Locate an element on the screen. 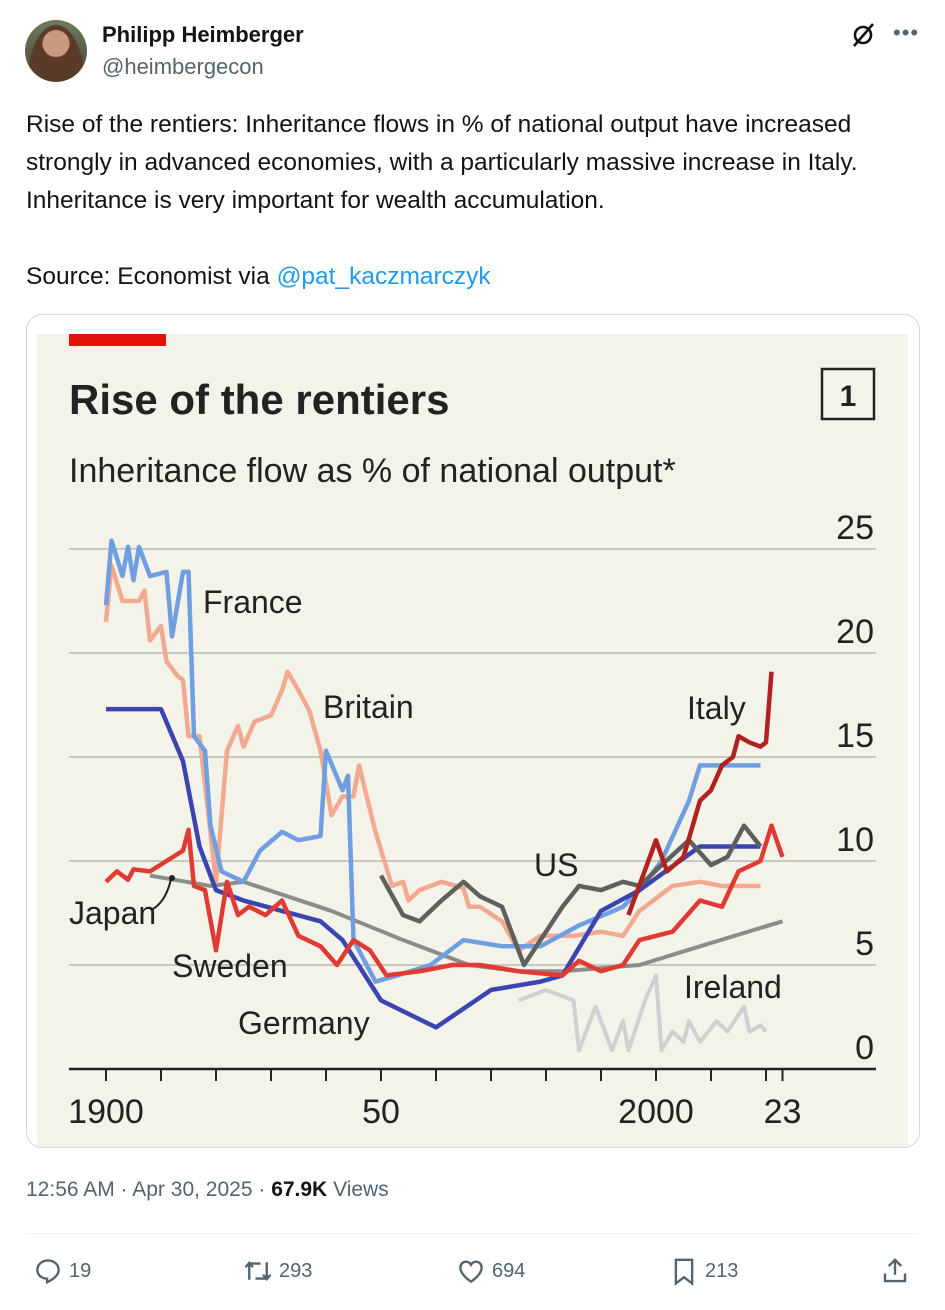 This screenshot has width=945, height=1310. series-label-italy: Italy is located at coordinates (716, 708).